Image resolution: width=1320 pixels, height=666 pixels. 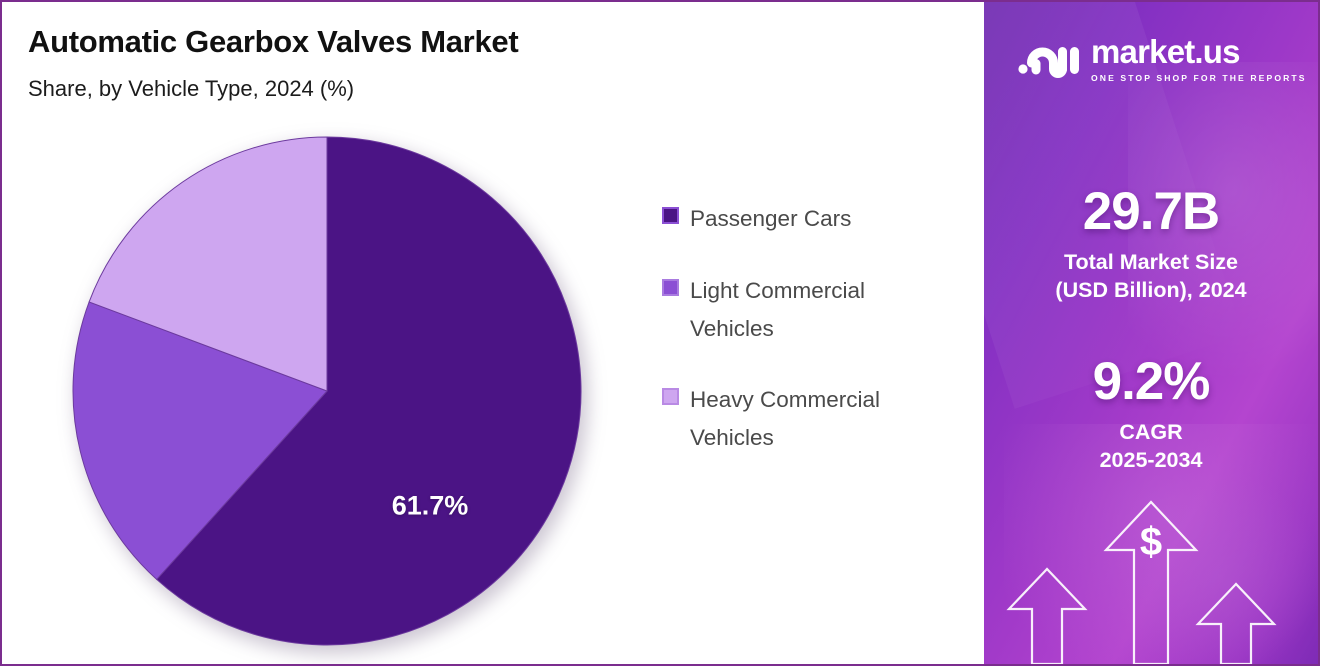 I want to click on pie-slice-light-commercial-vehicles, so click(x=200, y=441).